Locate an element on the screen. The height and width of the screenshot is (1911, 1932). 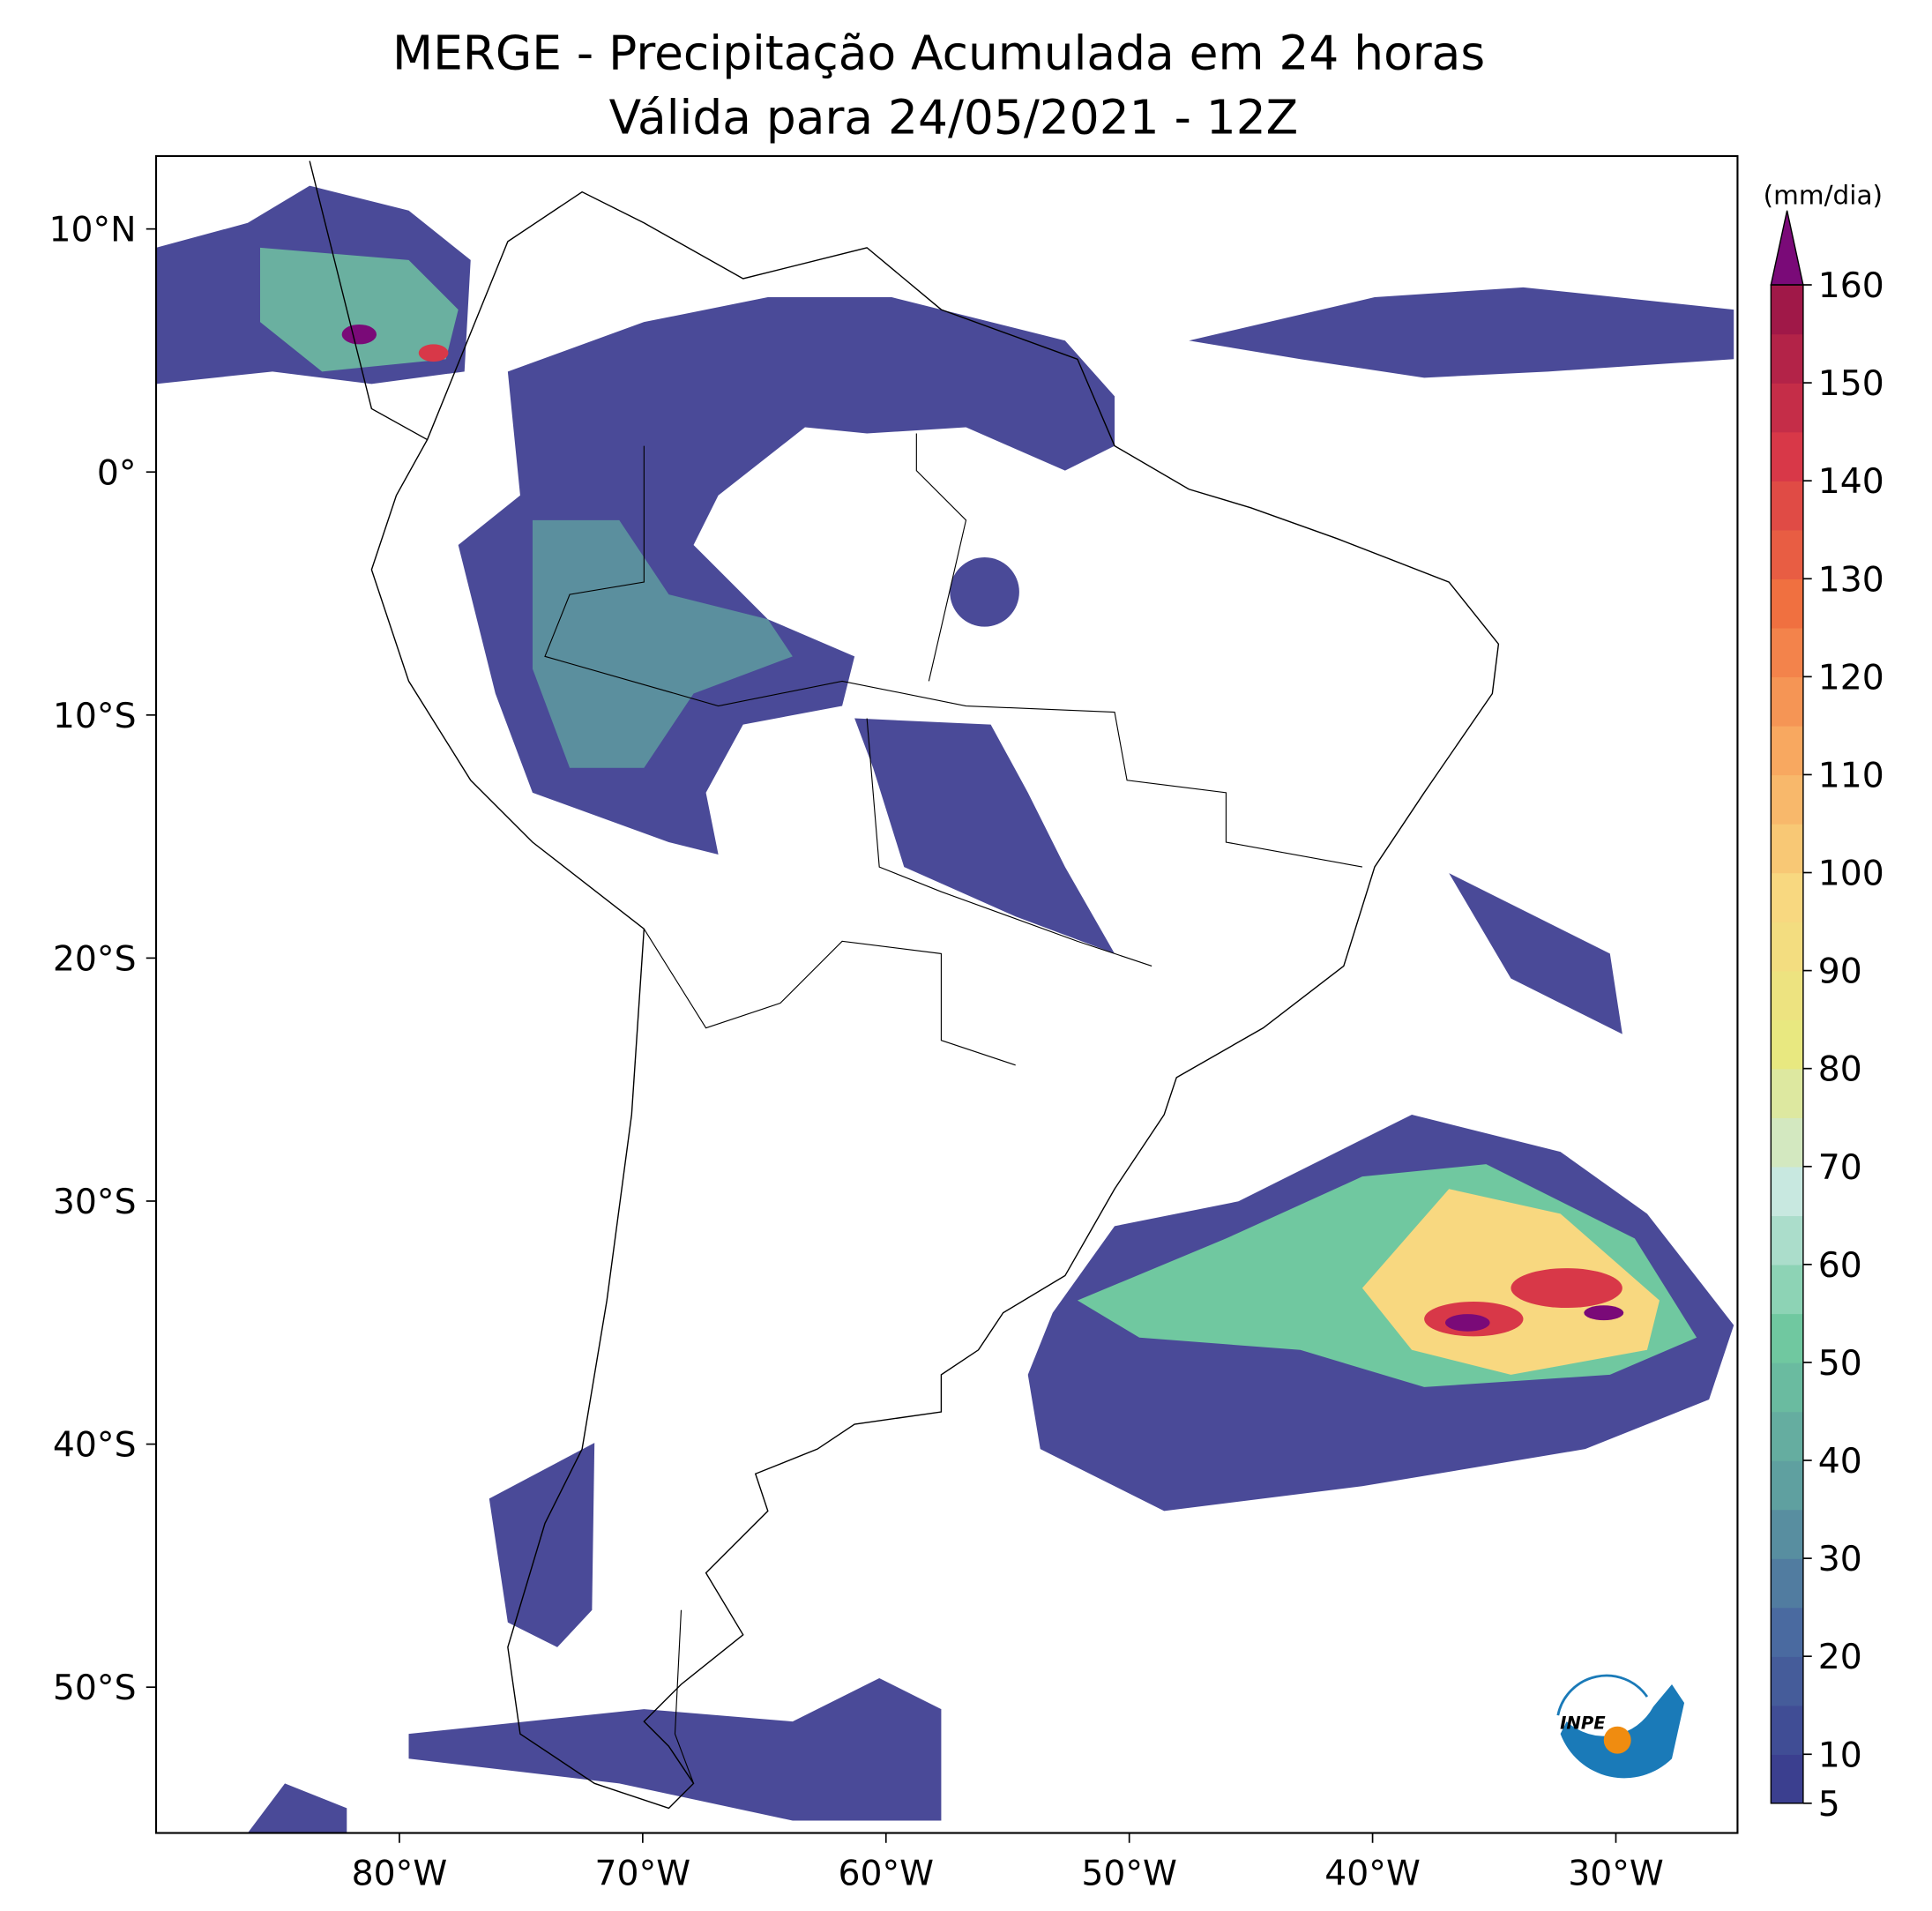
x-tick-label: 60°W is located at coordinates (886, 1875).